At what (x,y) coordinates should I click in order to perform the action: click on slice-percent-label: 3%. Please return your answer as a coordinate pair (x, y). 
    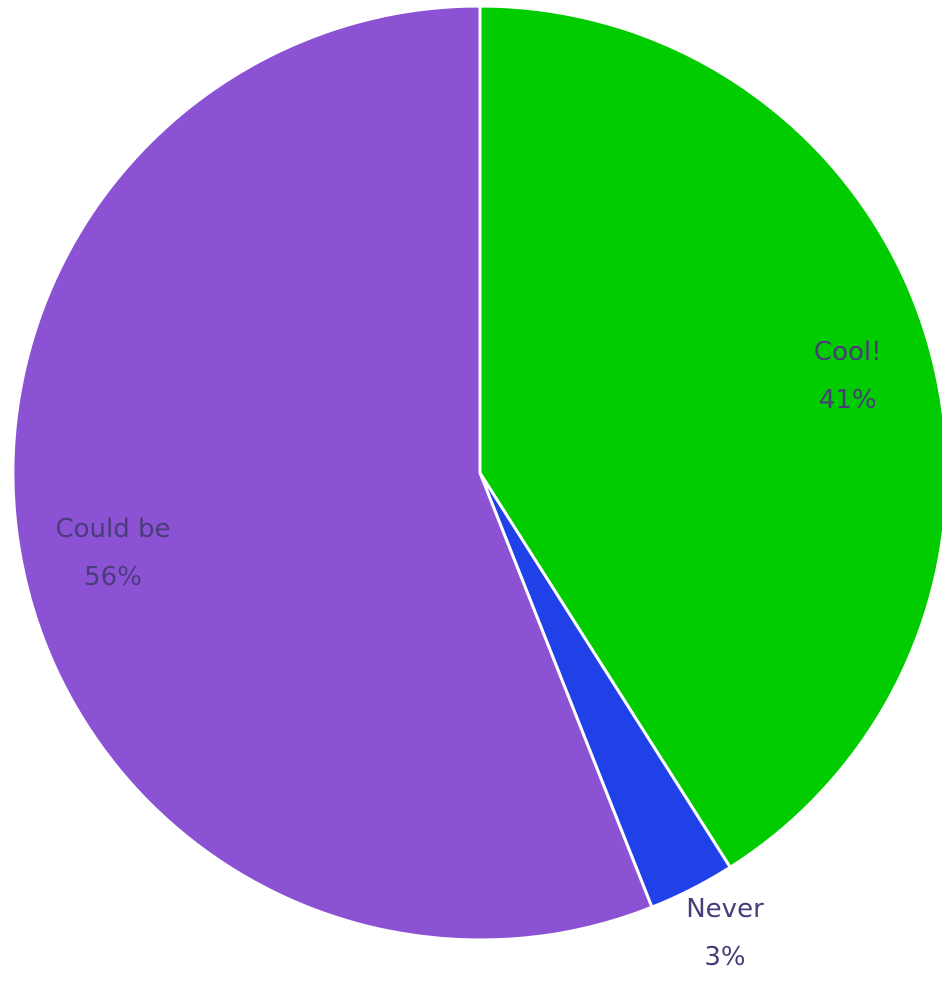
    Looking at the image, I should click on (724, 957).